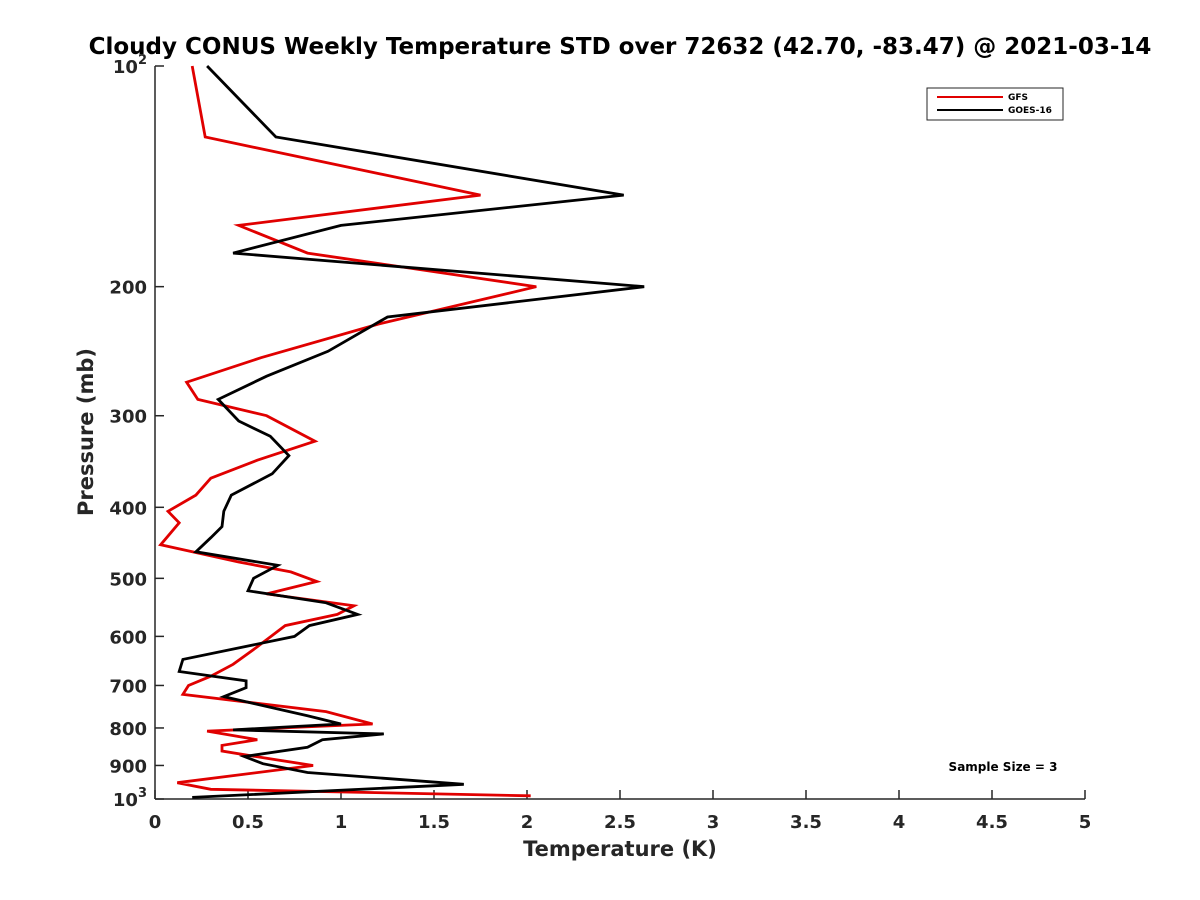 The height and width of the screenshot is (900, 1200). What do you see at coordinates (806, 822) in the screenshot?
I see `x-tick-label: 3.5` at bounding box center [806, 822].